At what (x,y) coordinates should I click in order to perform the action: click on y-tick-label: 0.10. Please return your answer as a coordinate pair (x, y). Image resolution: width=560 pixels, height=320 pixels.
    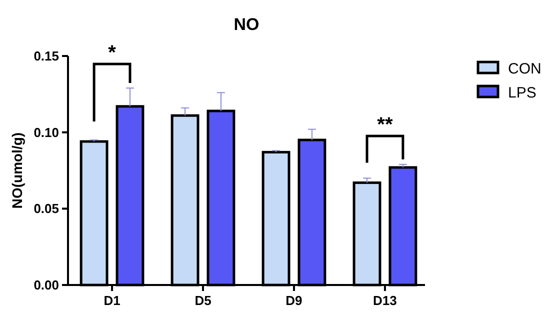
    Looking at the image, I should click on (46, 132).